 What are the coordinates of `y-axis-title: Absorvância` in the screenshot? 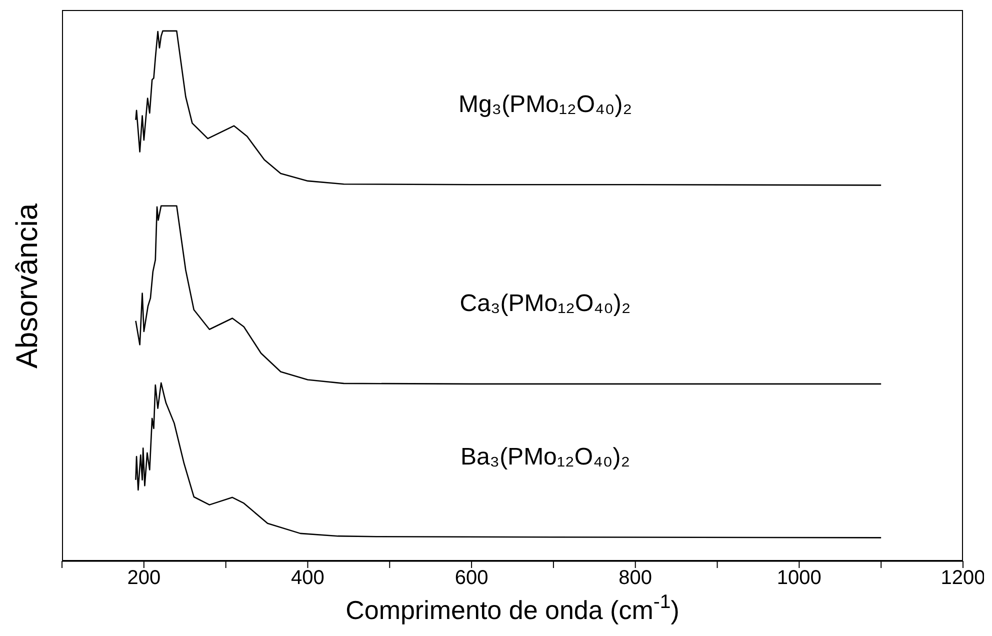 It's located at (28, 285).